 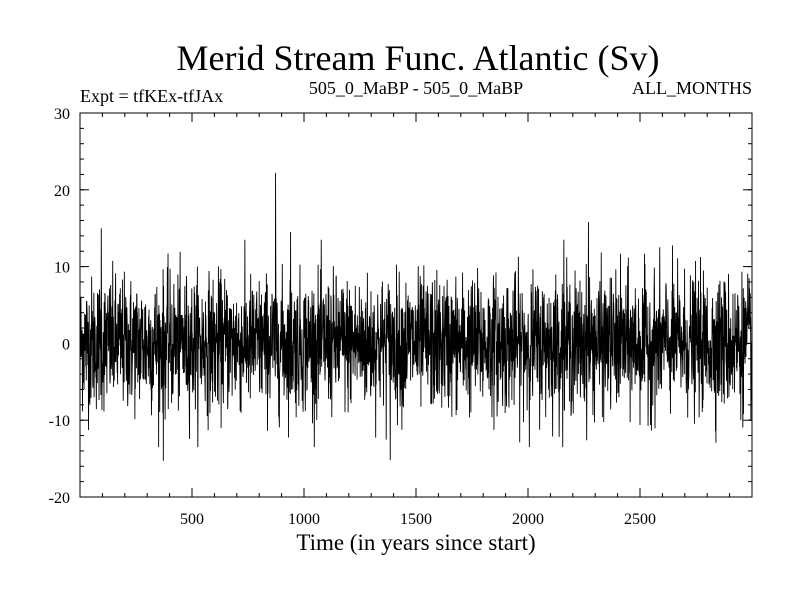 I want to click on y-tick-label: 0, so click(x=66, y=344).